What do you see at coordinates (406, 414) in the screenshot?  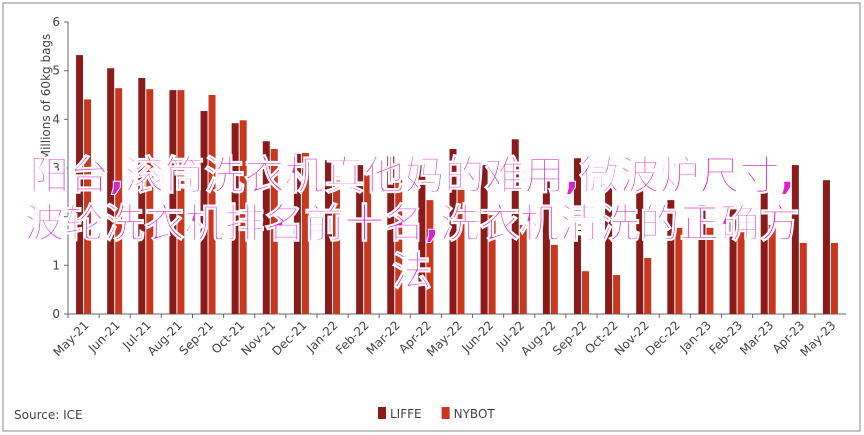 I see `legend-label: LIFFE` at bounding box center [406, 414].